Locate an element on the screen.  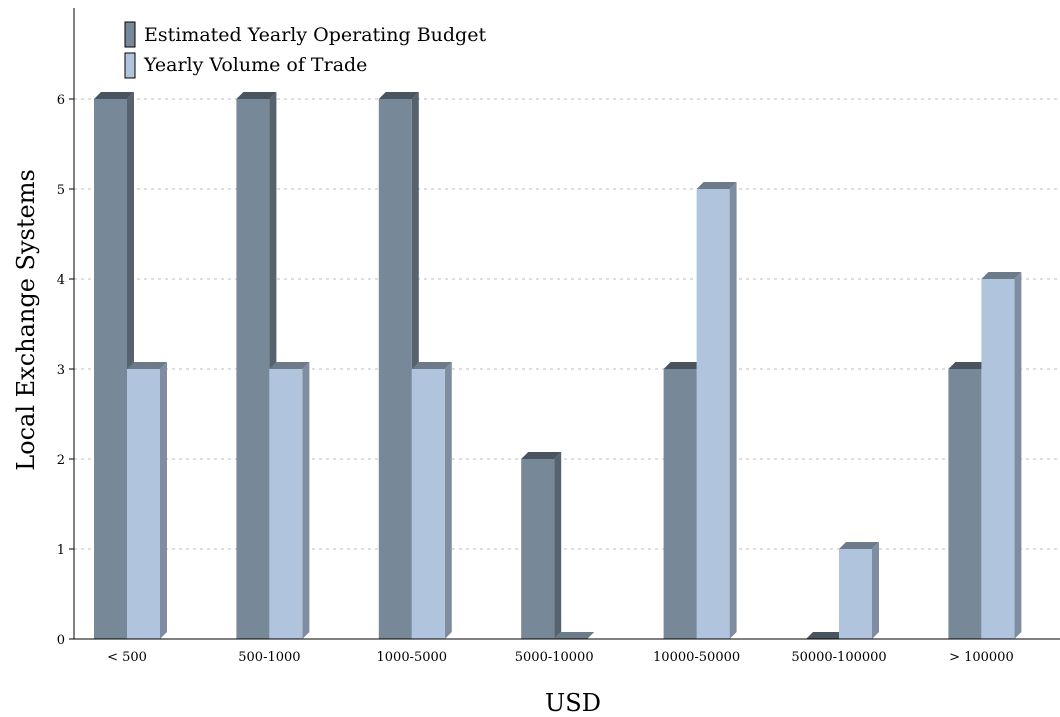
y-tick-label: 0 is located at coordinates (61, 640).